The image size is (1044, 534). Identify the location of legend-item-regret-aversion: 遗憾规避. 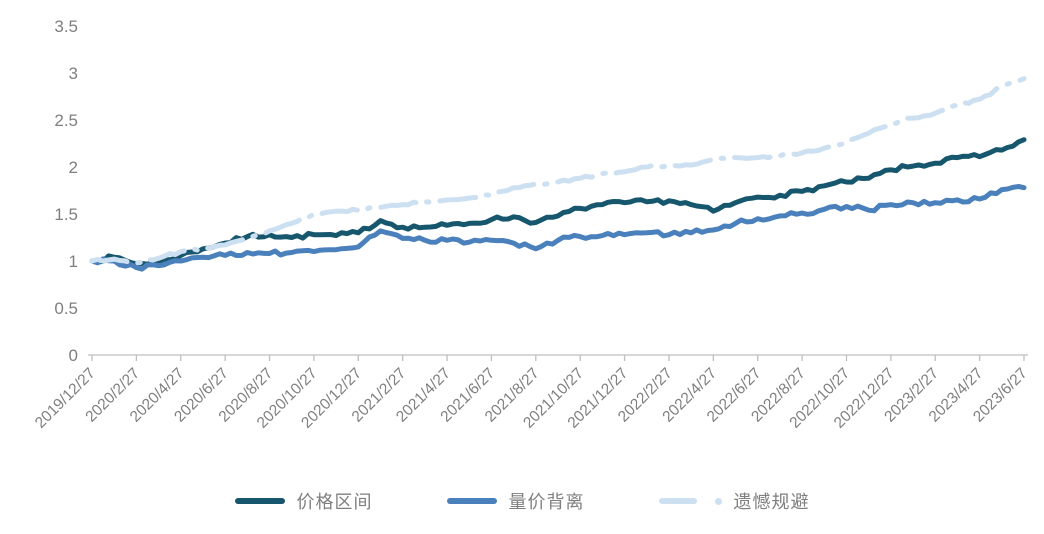
(734, 501).